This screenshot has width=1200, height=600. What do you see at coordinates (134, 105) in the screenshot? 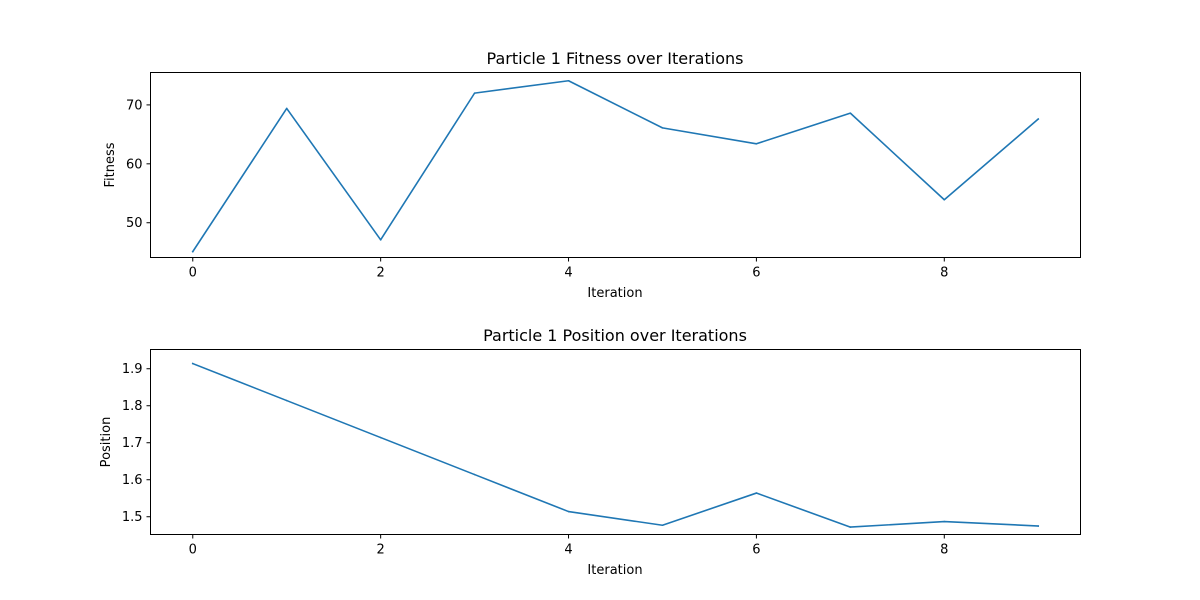
I see `y-tick-label: 70` at bounding box center [134, 105].